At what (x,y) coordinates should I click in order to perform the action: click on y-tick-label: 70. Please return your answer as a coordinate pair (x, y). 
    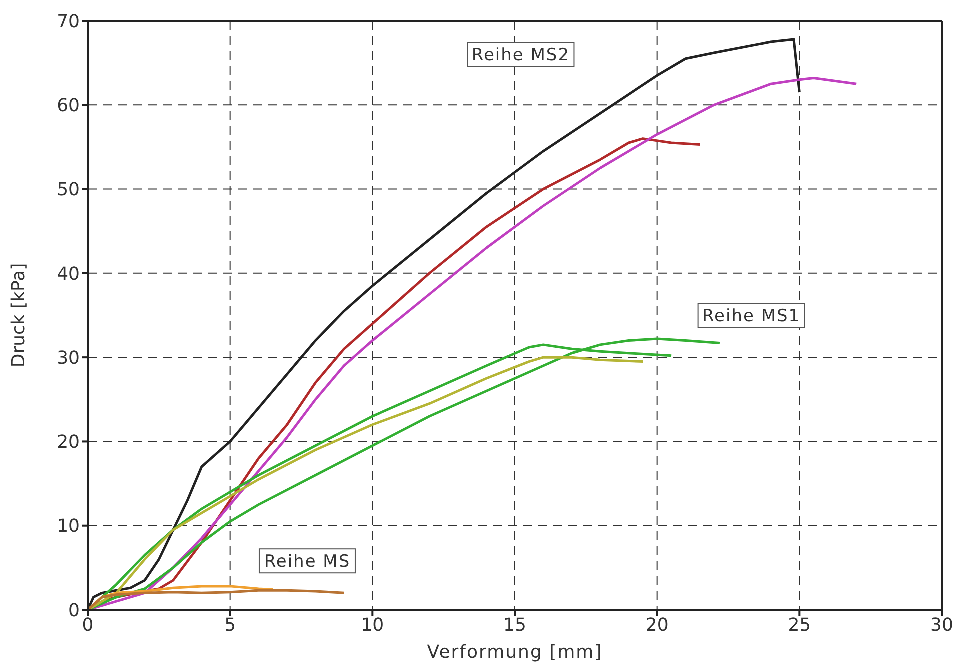
    Looking at the image, I should click on (68, 21).